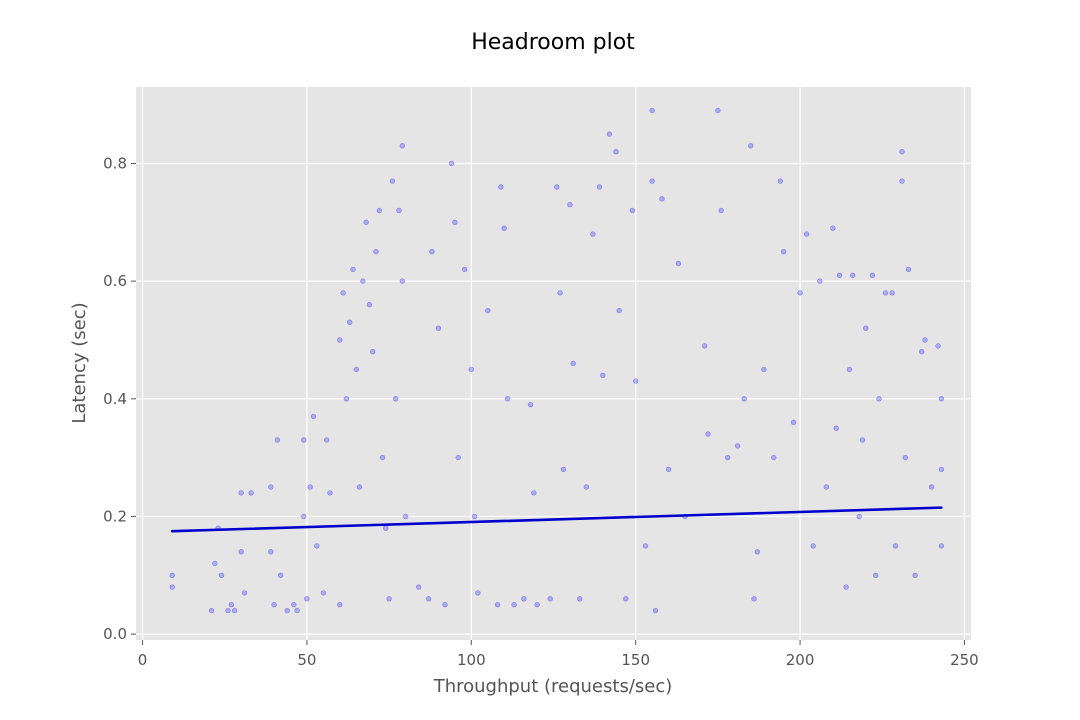  What do you see at coordinates (115, 281) in the screenshot?
I see `y-tick-label: 0.6` at bounding box center [115, 281].